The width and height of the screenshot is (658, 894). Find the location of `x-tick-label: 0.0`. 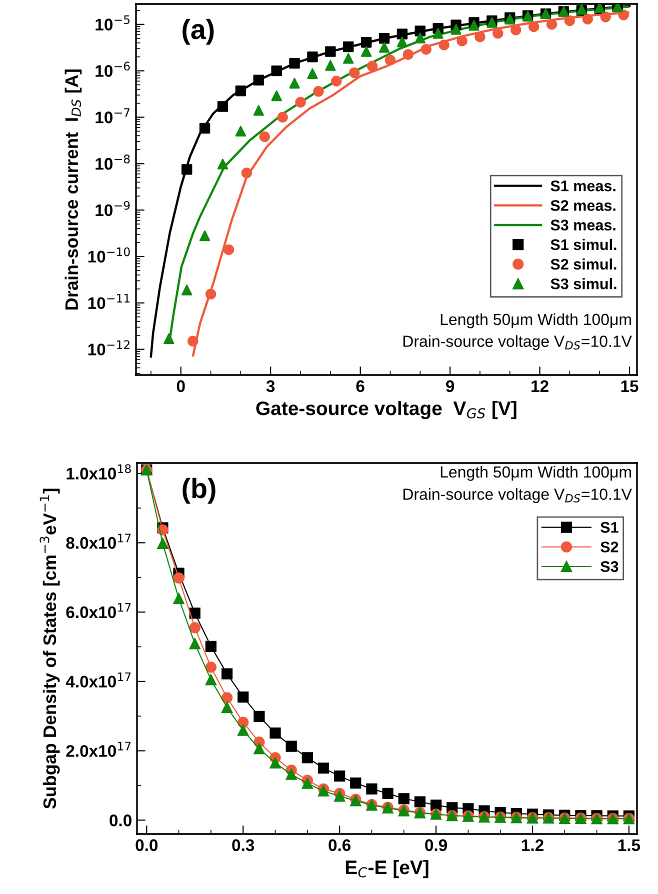

x-tick-label: 0.0 is located at coordinates (147, 845).